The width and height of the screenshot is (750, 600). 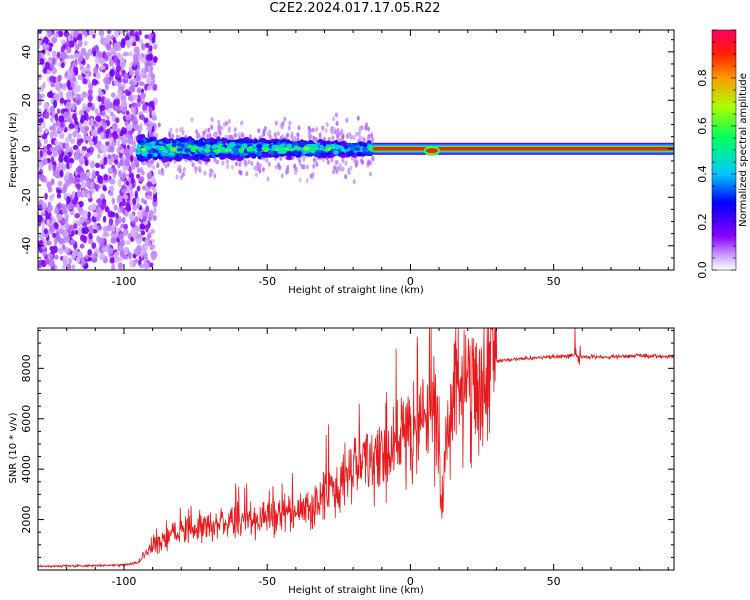 I want to click on x-tick-label: -100, so click(x=123, y=281).